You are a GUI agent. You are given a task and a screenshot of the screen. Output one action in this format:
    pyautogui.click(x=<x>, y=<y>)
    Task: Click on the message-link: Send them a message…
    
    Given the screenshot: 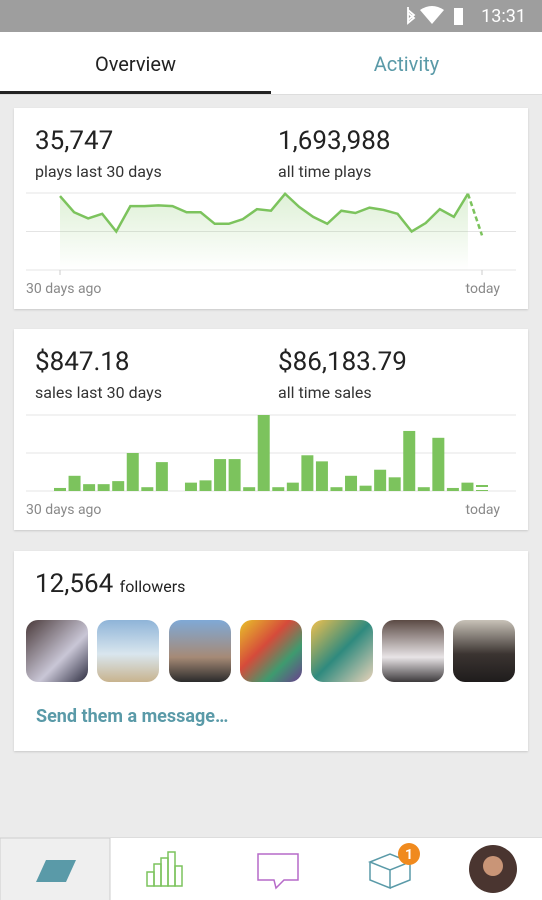 What is the action you would take?
    pyautogui.click(x=132, y=716)
    